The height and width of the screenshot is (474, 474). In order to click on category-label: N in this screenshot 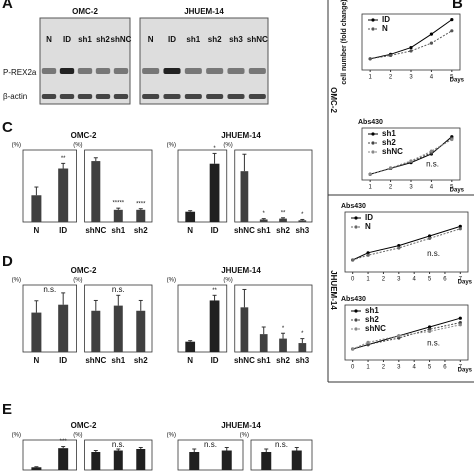, I will do `click(190, 230)`.